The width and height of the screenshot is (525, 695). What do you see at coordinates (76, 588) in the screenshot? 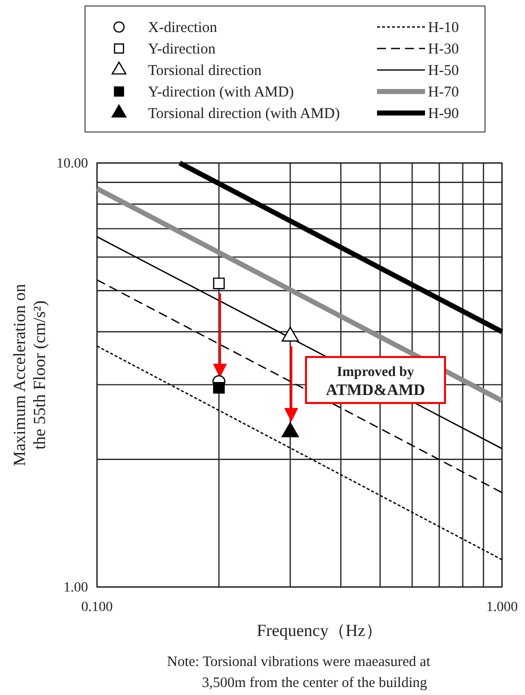
I see `y-tick-label: 1.00` at bounding box center [76, 588].